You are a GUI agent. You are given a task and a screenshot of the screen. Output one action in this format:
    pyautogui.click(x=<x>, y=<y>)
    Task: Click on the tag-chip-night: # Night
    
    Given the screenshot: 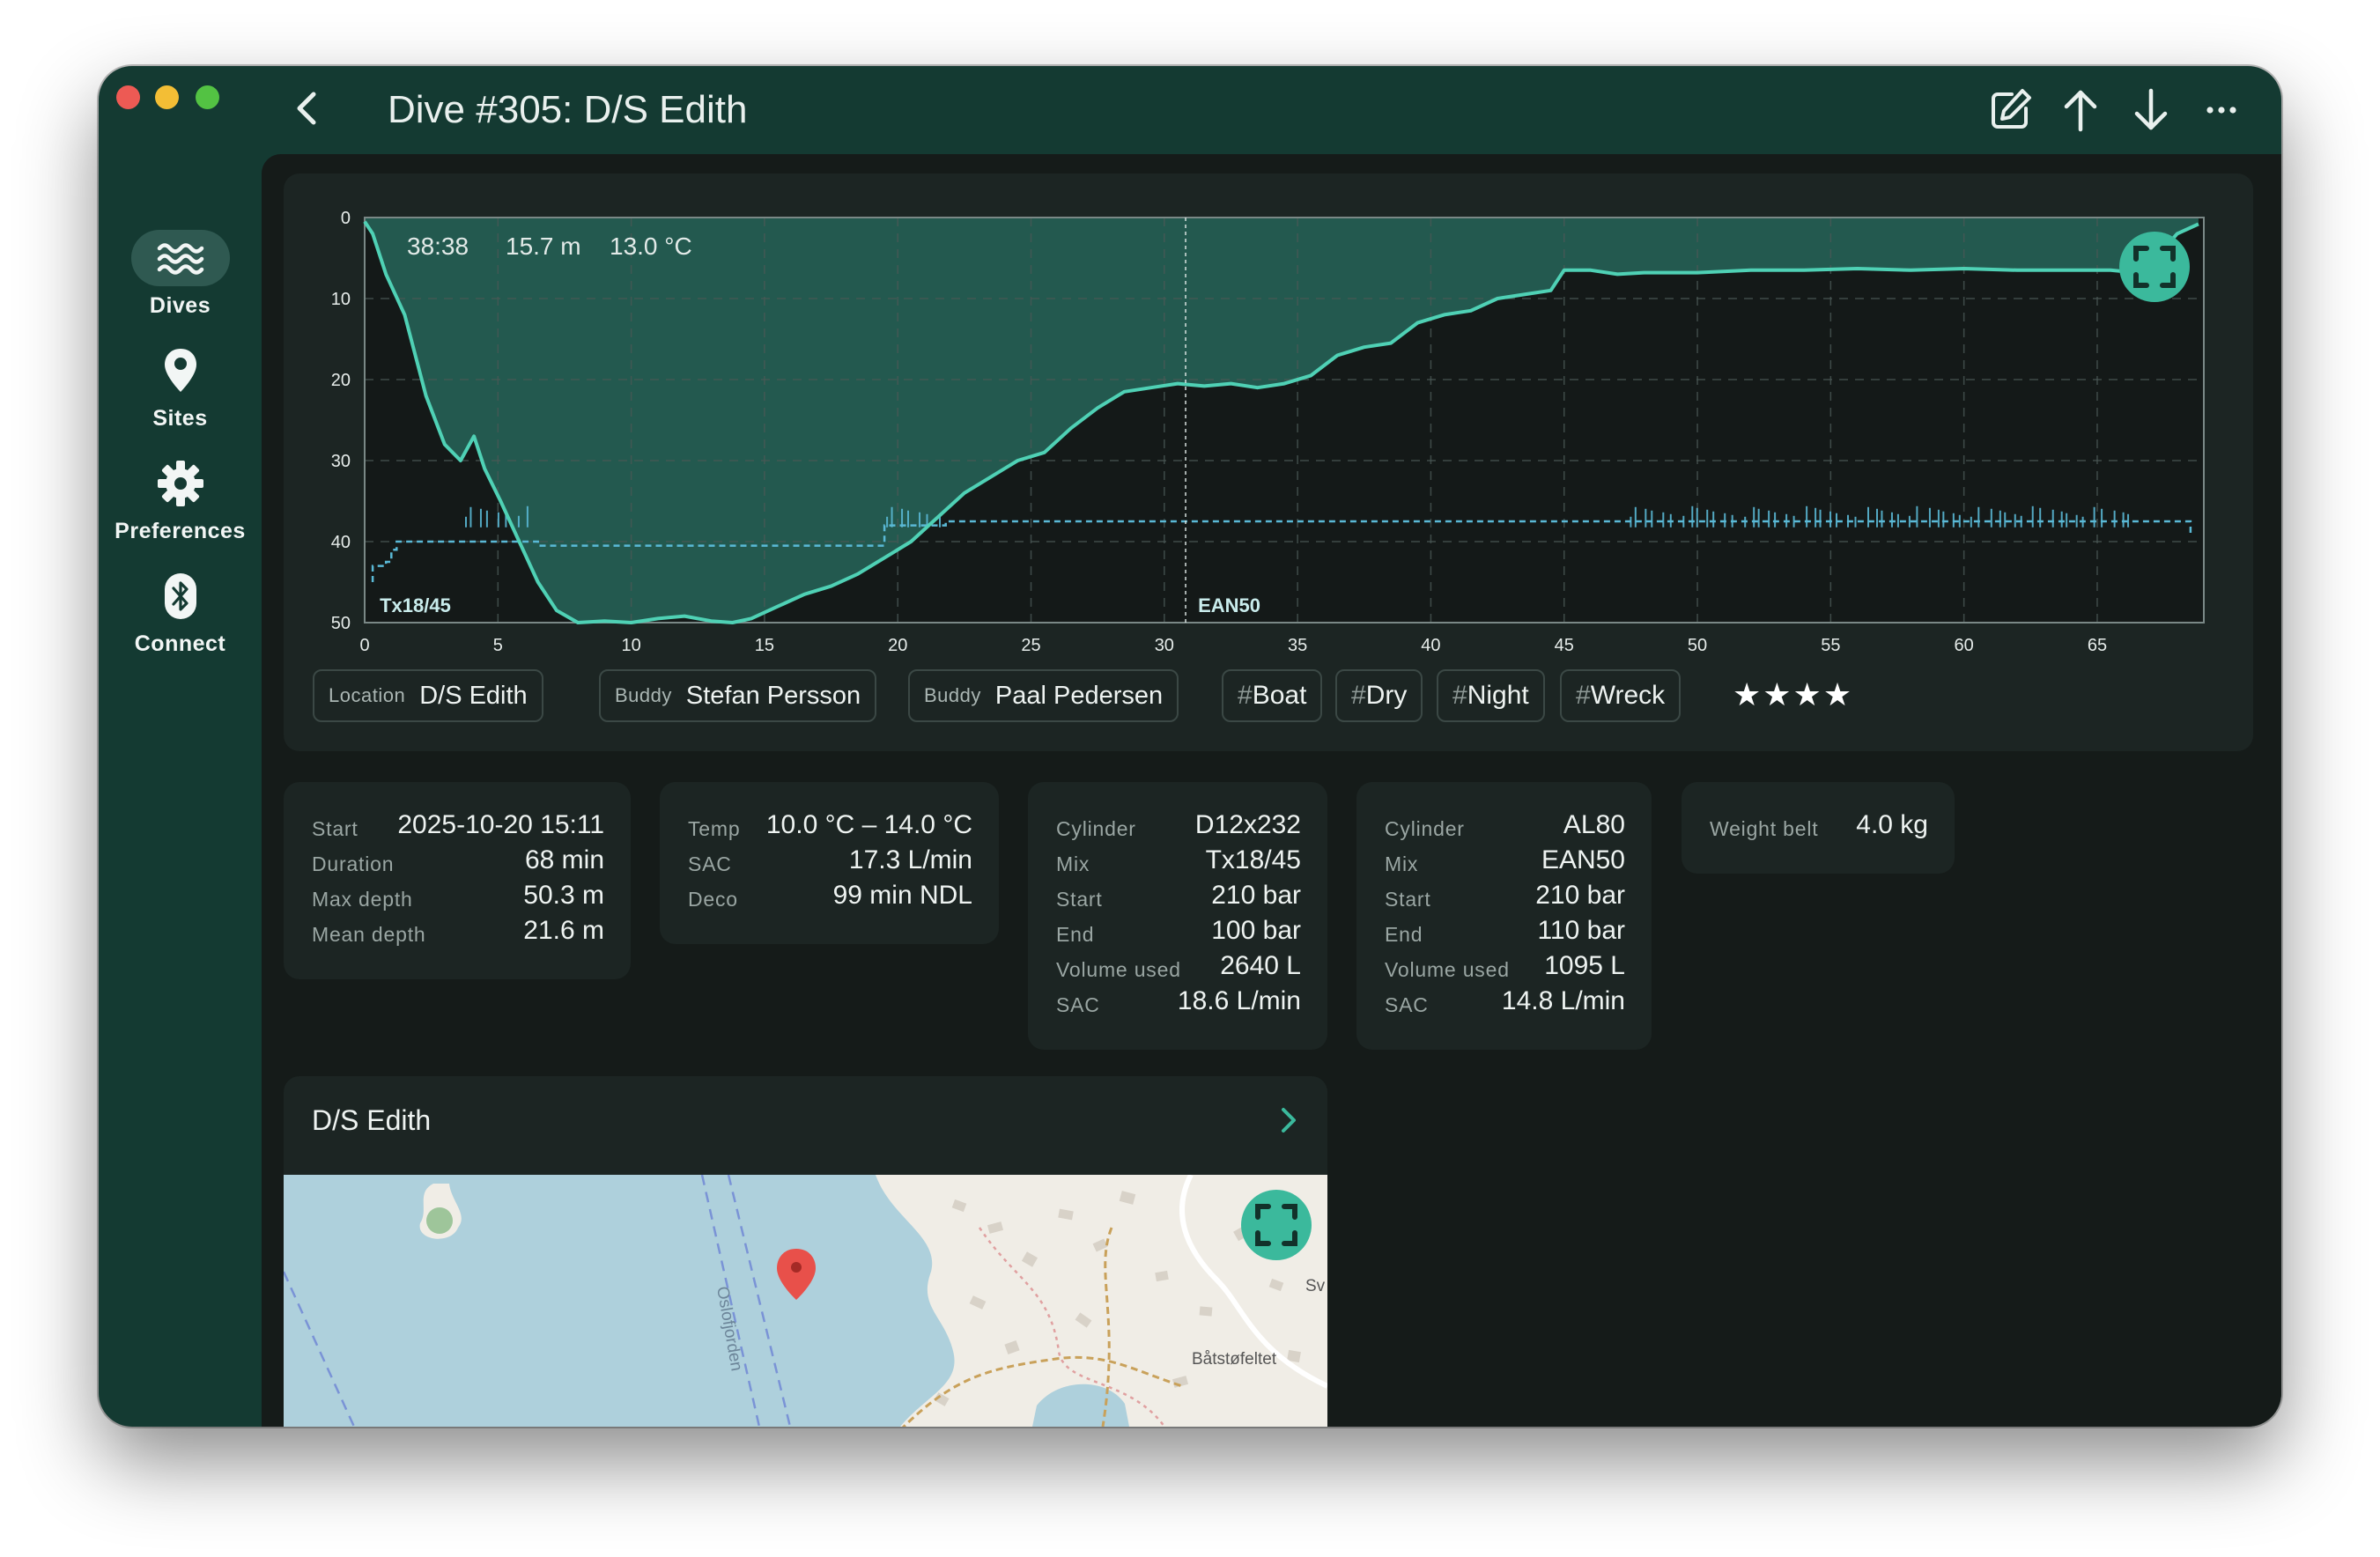 What is the action you would take?
    pyautogui.click(x=1491, y=695)
    